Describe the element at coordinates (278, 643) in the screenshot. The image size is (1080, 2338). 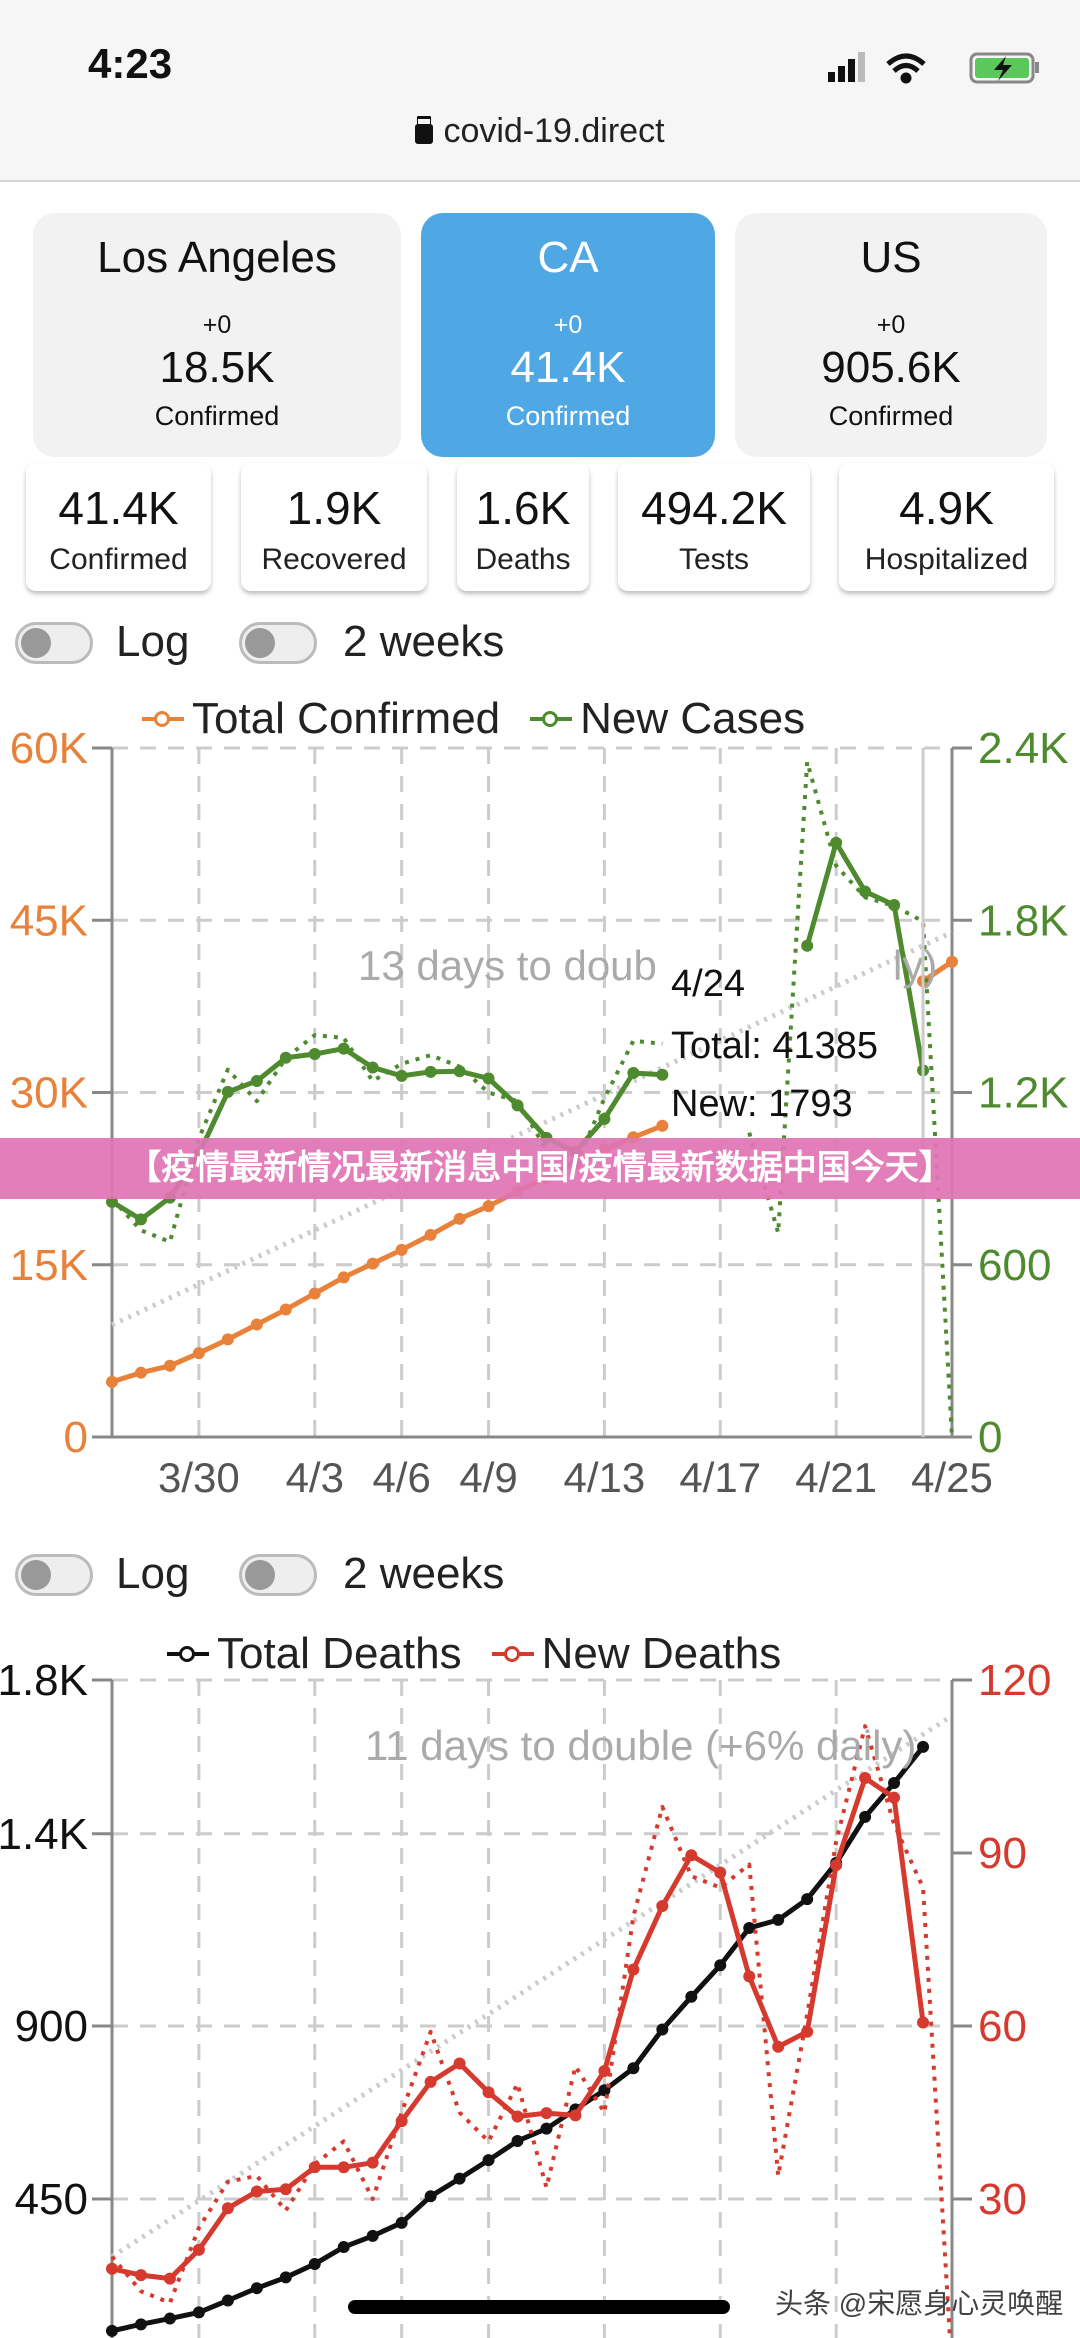
I see `two-weeks-toggle` at that location.